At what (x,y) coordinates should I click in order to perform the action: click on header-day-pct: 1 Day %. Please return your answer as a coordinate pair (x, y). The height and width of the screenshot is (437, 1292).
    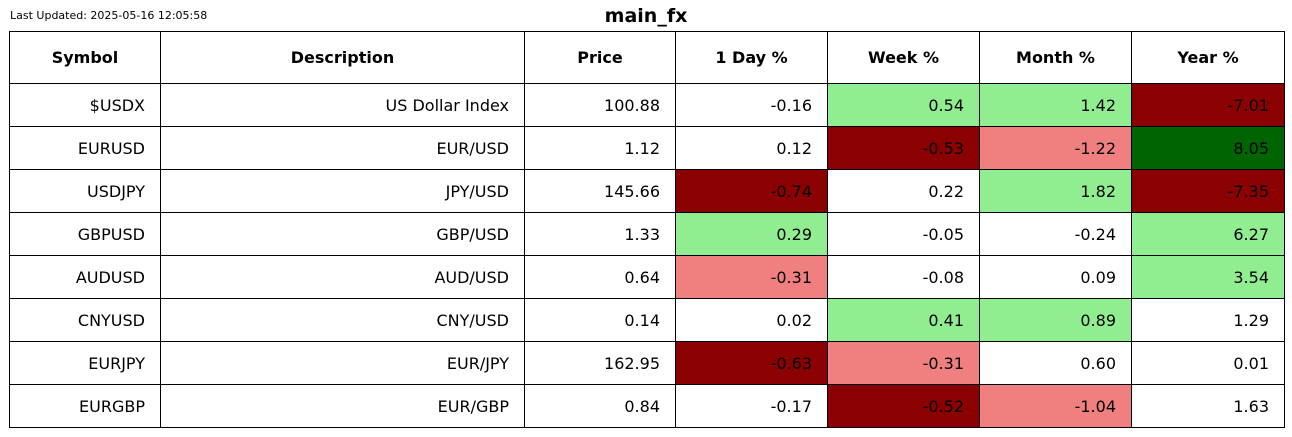
    Looking at the image, I should click on (751, 57).